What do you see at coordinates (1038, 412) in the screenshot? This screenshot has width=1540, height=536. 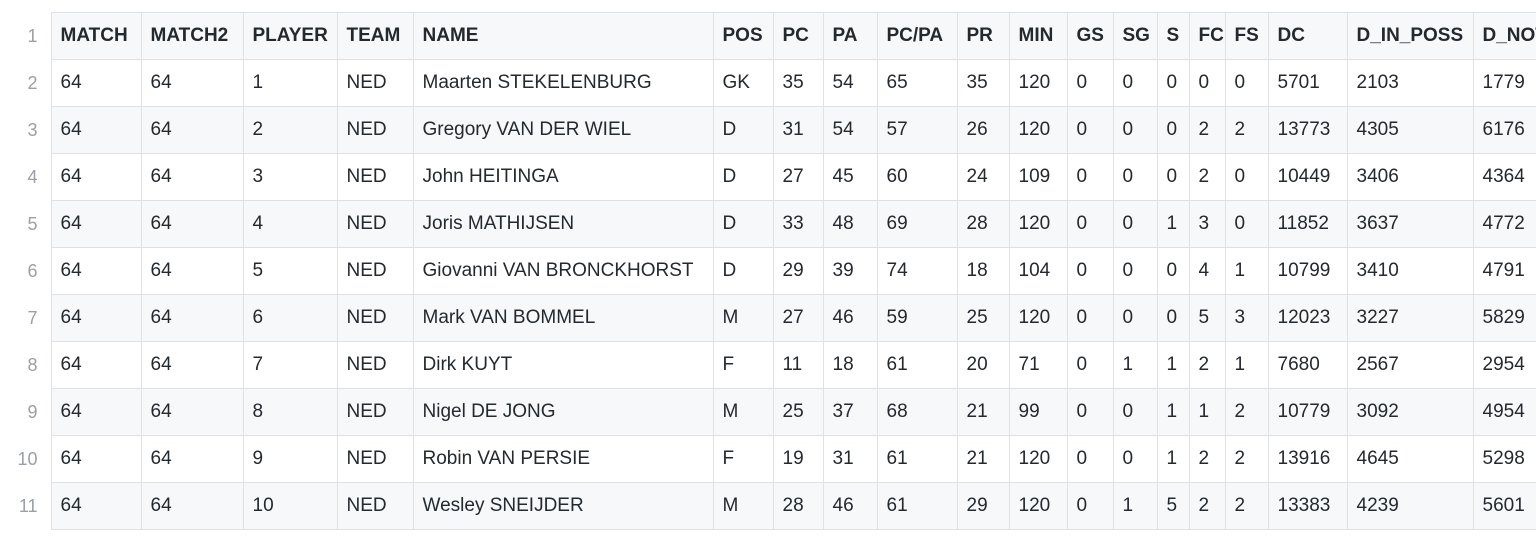 I see `cell-min: 99` at bounding box center [1038, 412].